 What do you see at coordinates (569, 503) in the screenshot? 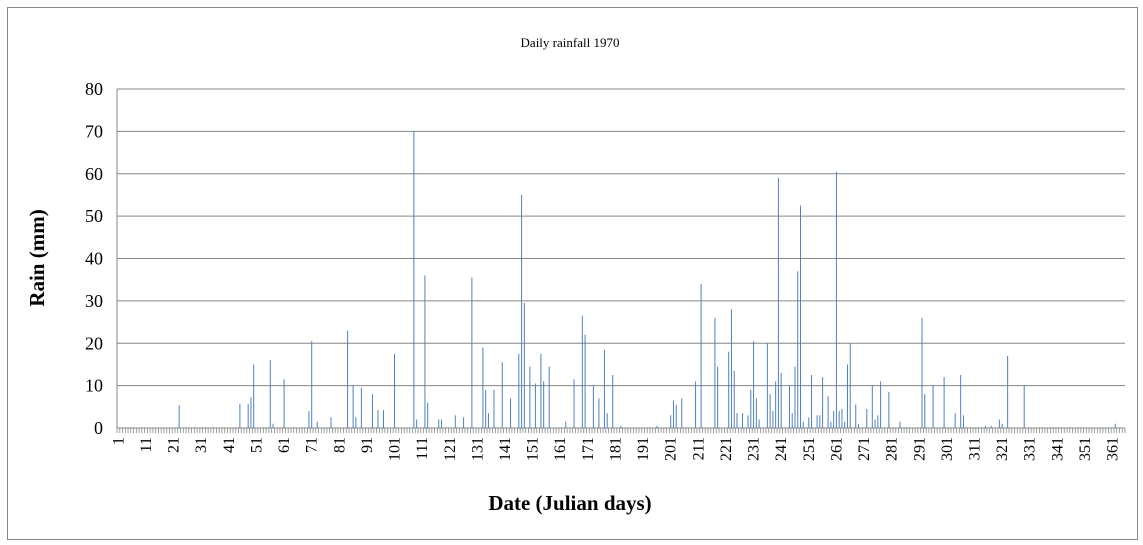
I see `x-axis-label: Date (Julian days)` at bounding box center [569, 503].